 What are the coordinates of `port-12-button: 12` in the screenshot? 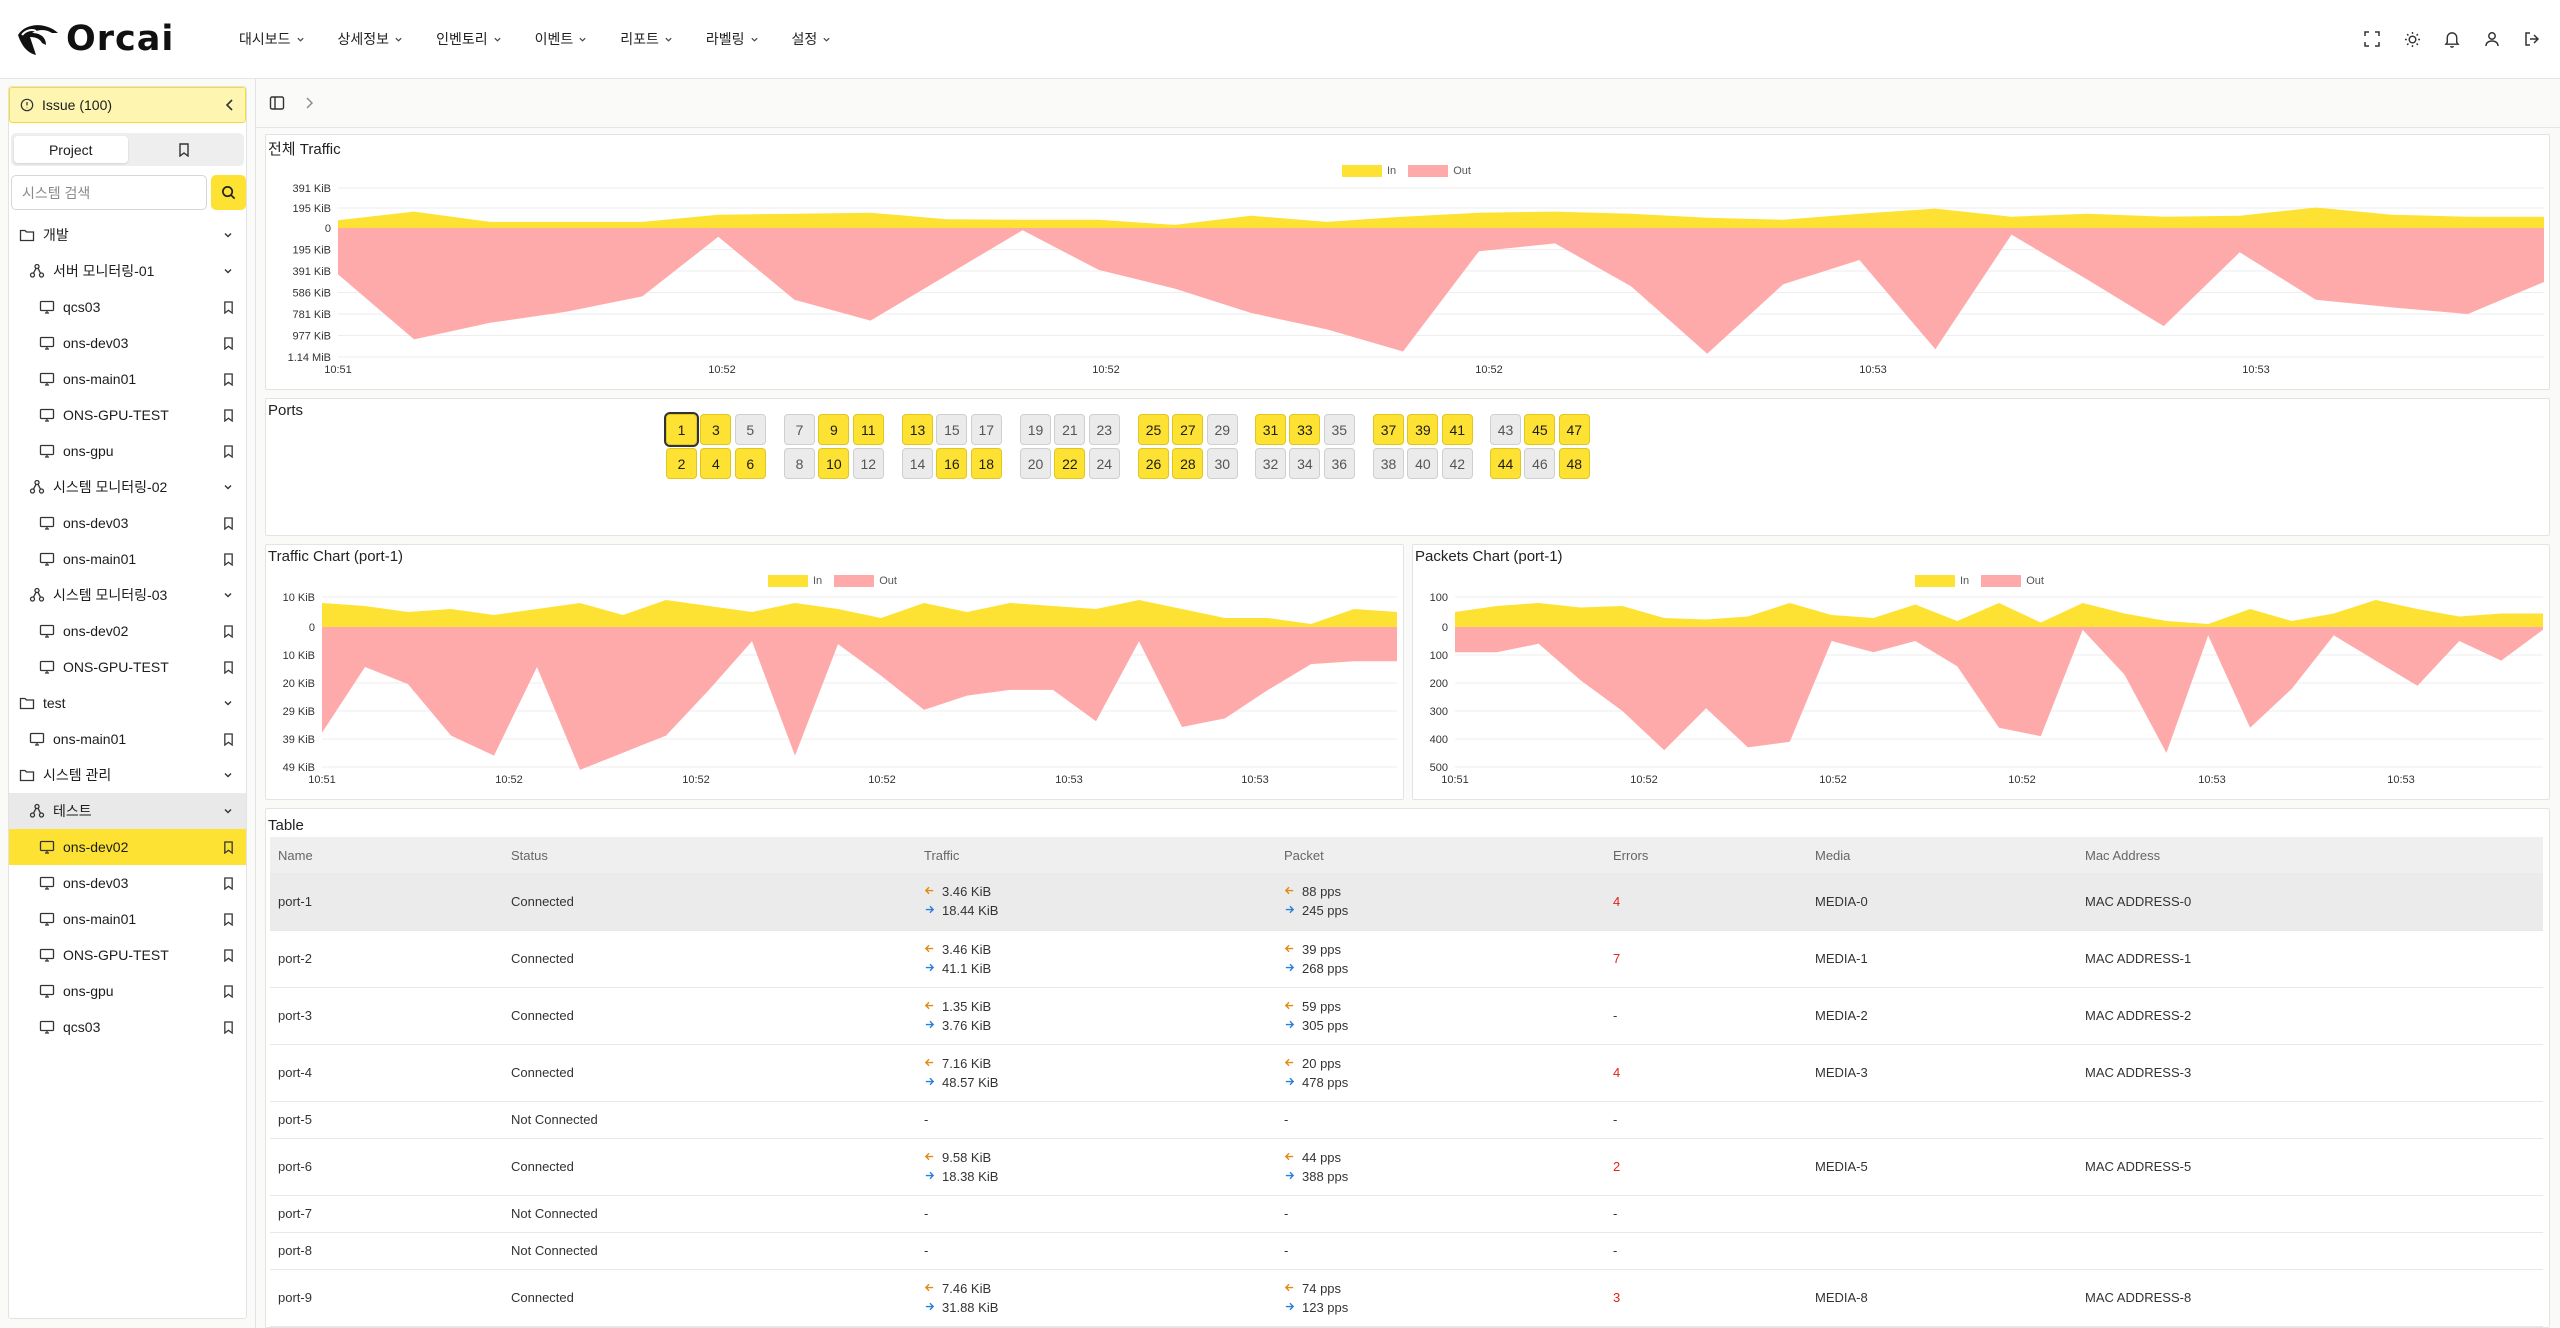 It's located at (868, 463).